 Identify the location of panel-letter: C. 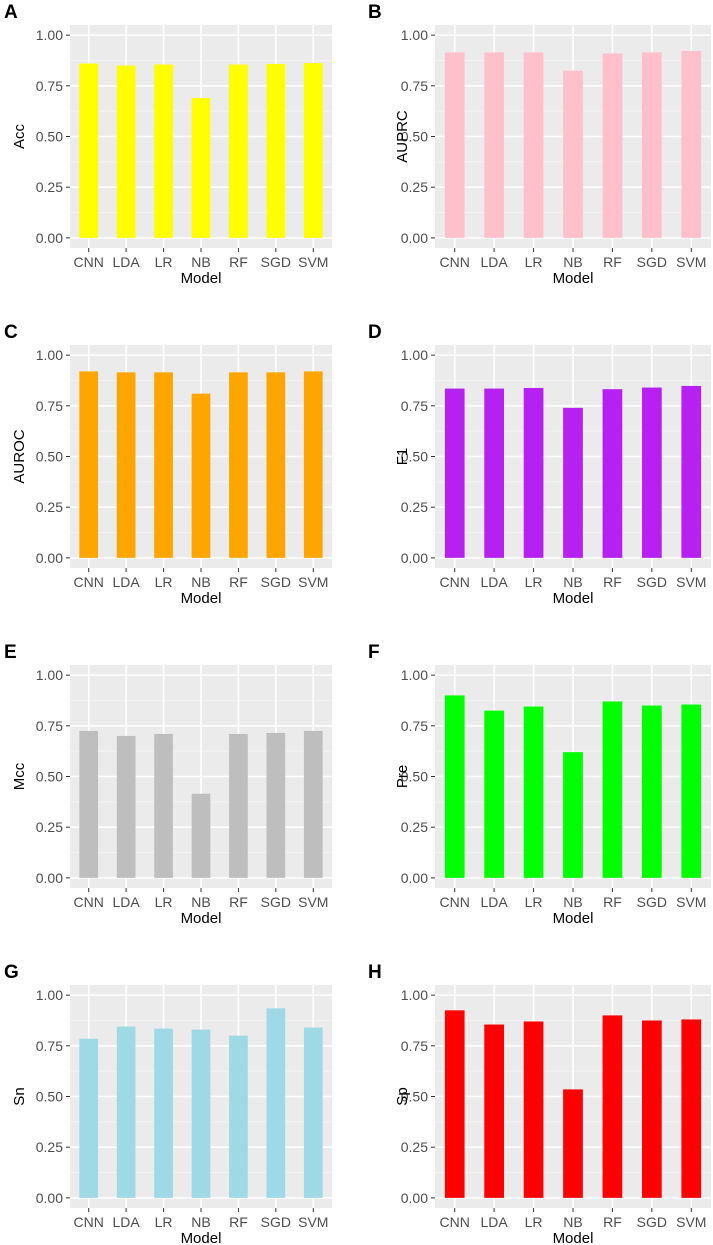
(11, 332).